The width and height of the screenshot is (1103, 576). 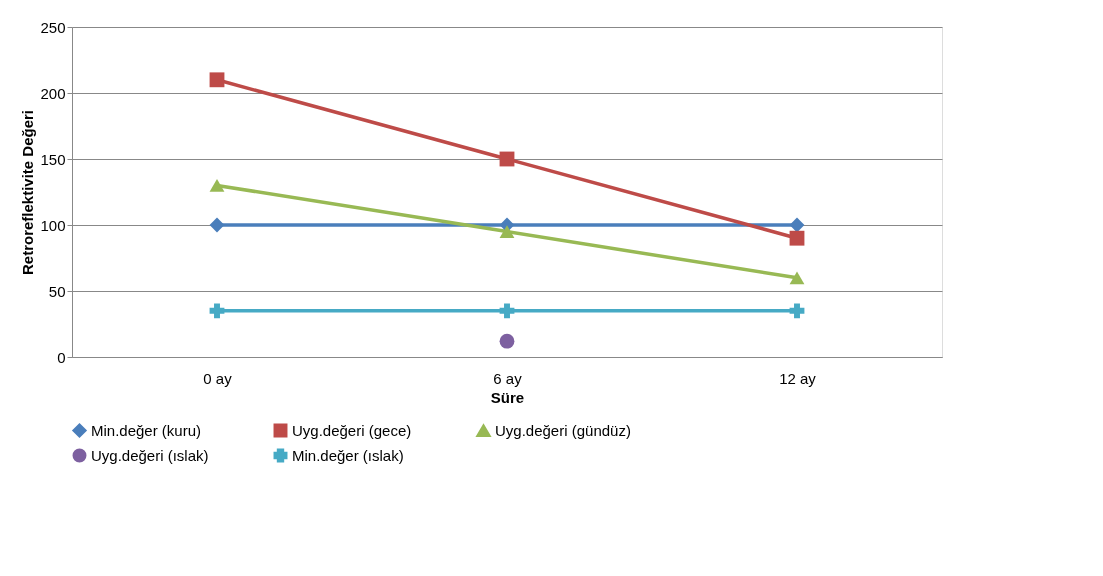 I want to click on y-tick-label: 0, so click(x=61, y=357).